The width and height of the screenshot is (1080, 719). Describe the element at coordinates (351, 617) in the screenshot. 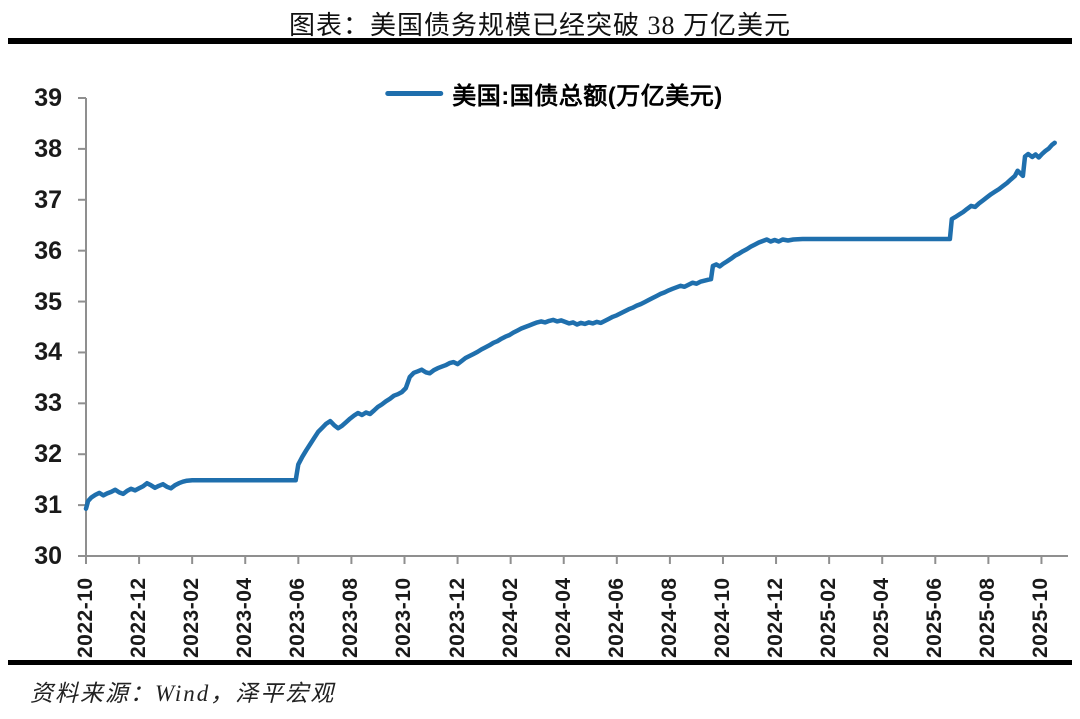

I see `x-tick-label: 2023-08` at that location.